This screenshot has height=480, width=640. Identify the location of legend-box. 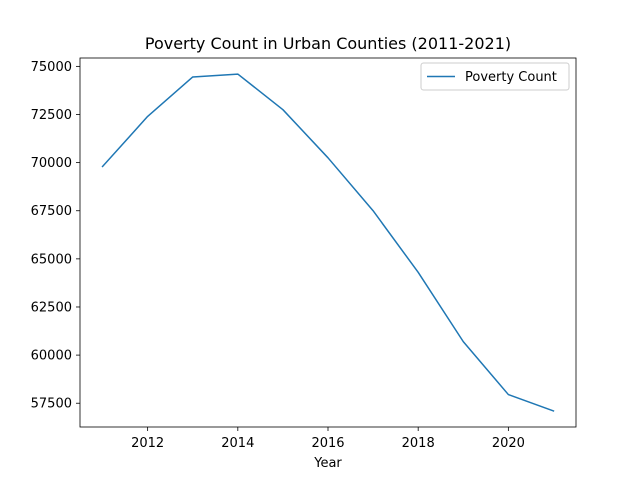
(495, 76).